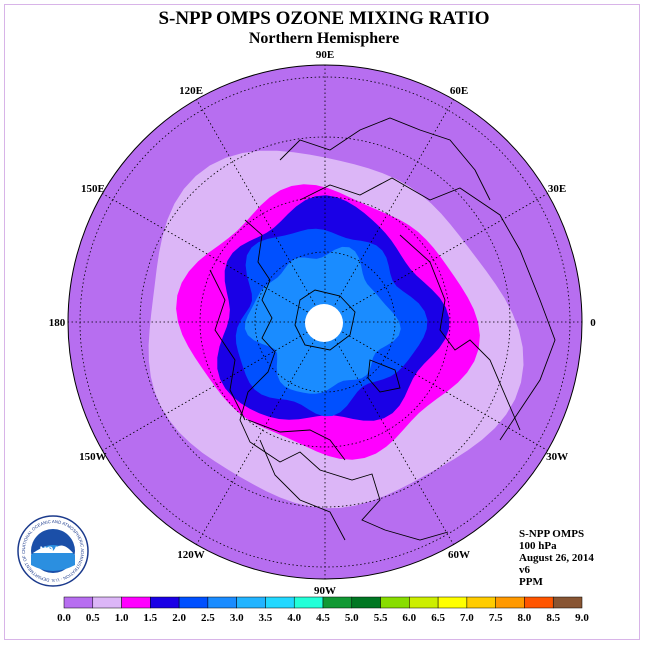 The height and width of the screenshot is (648, 648). What do you see at coordinates (324, 18) in the screenshot?
I see `map-title: S-NPP OMPS OZONE MIXING RATIO` at bounding box center [324, 18].